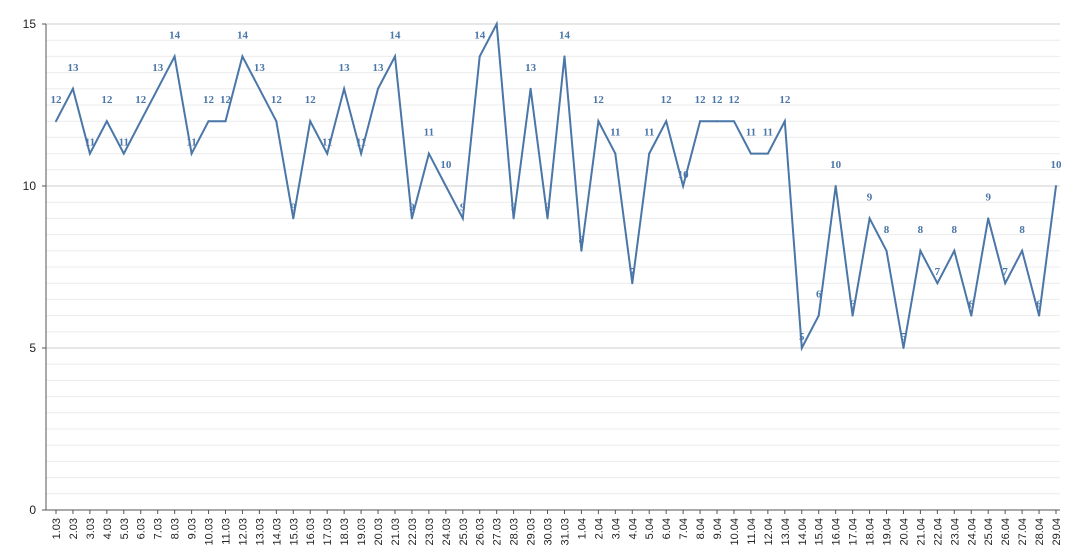 The height and width of the screenshot is (558, 1076). I want to click on x-tick-label: 29.03, so click(532, 532).